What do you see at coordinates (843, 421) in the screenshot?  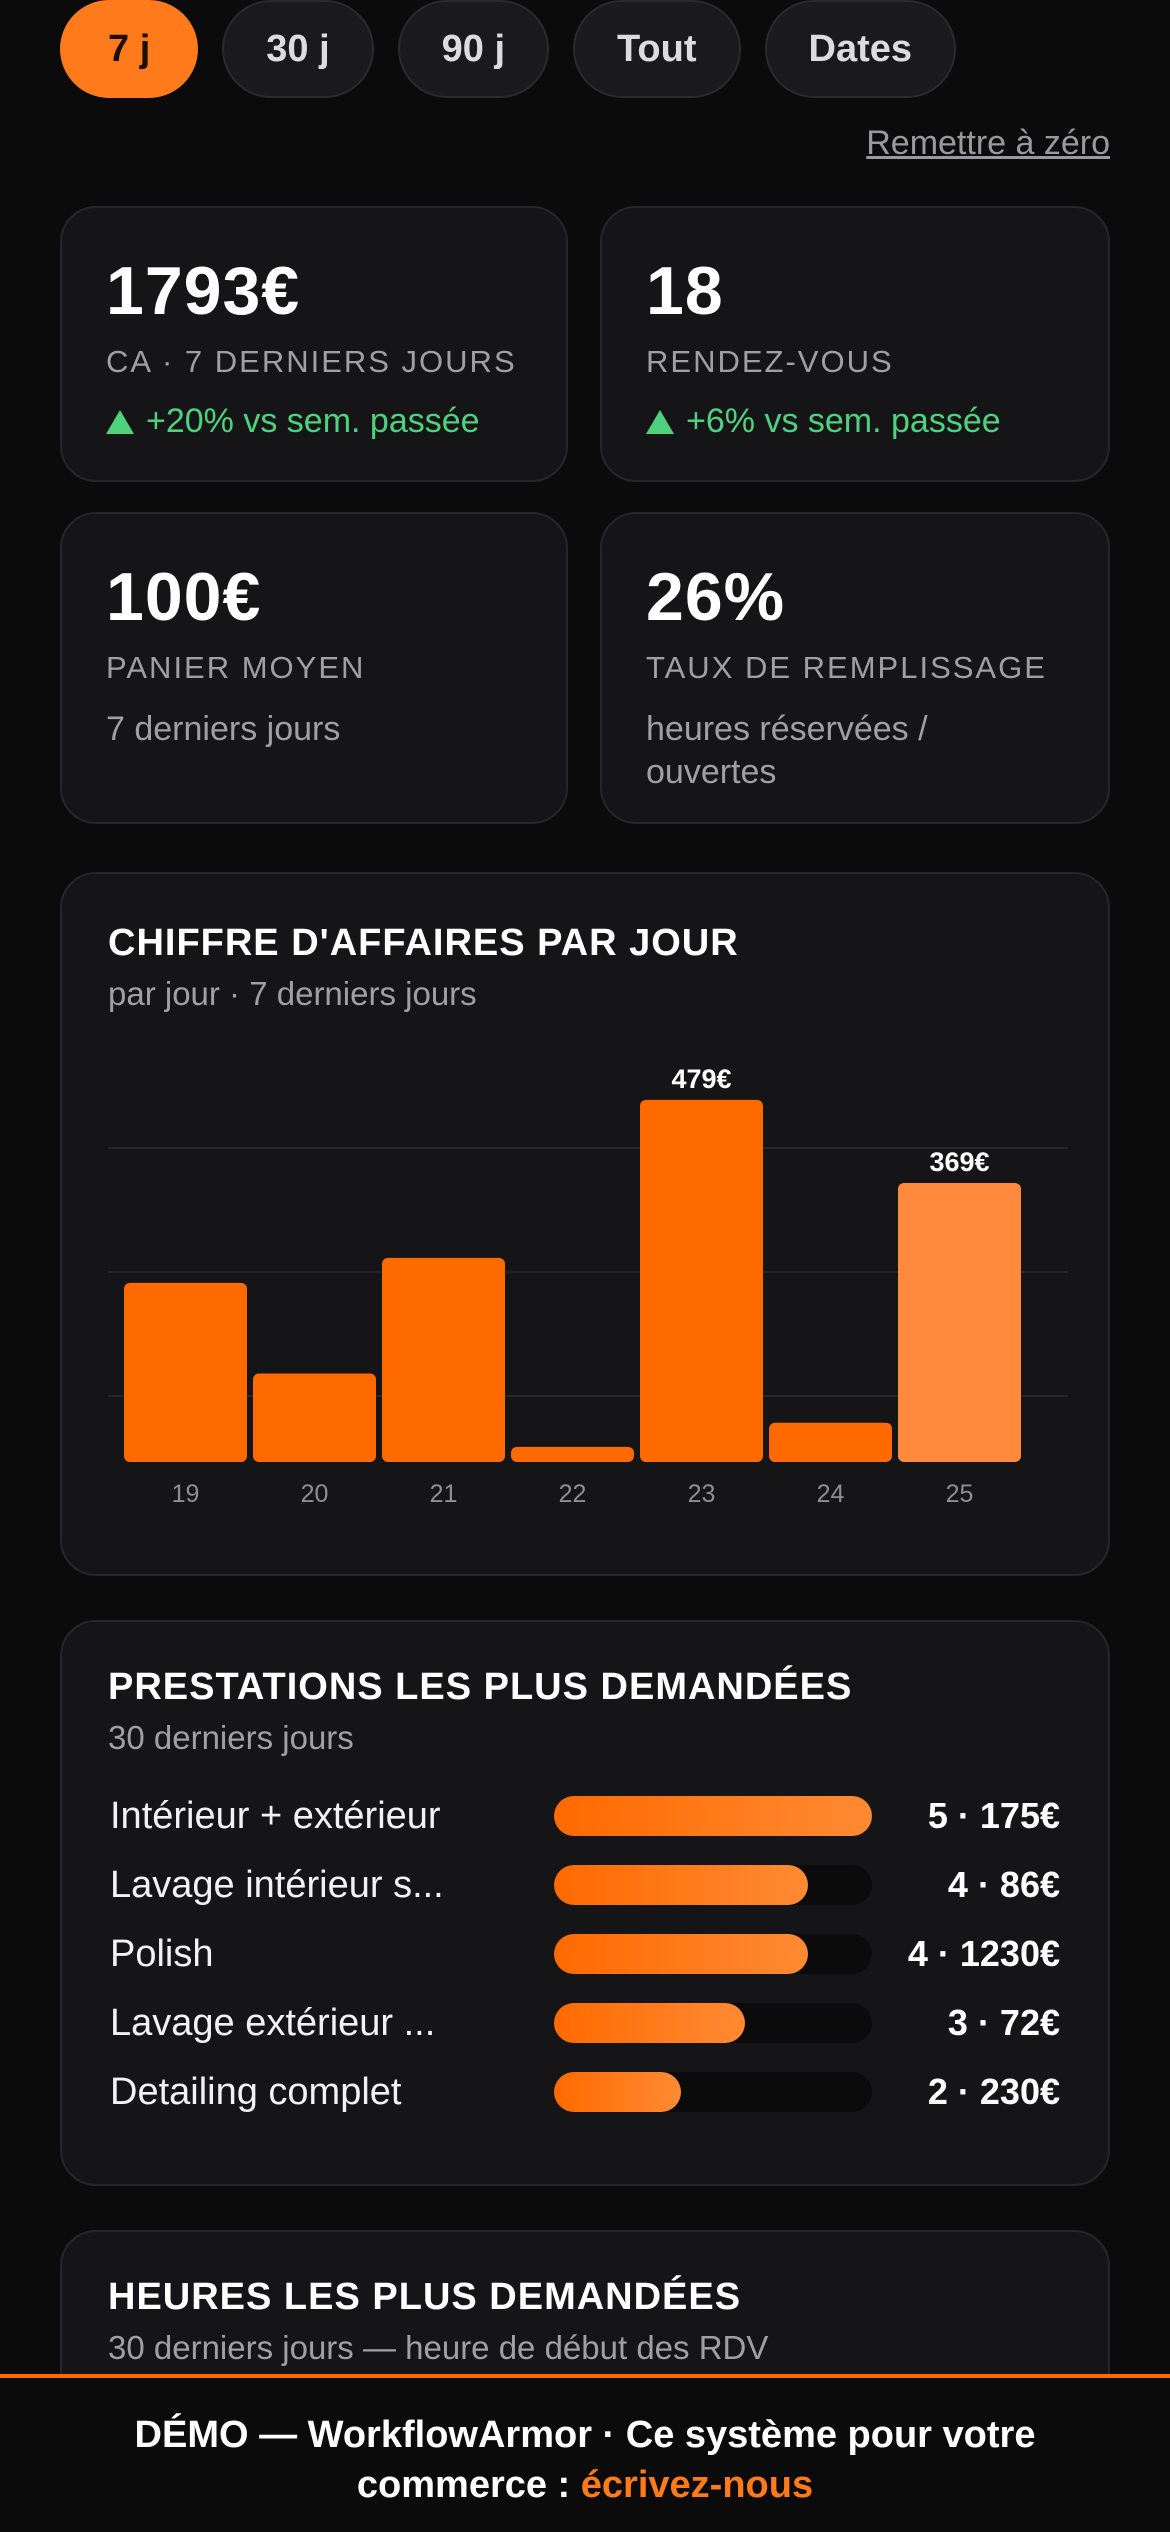 I see `kpi-appointments-delta-text: +6% vs sem. passée` at bounding box center [843, 421].